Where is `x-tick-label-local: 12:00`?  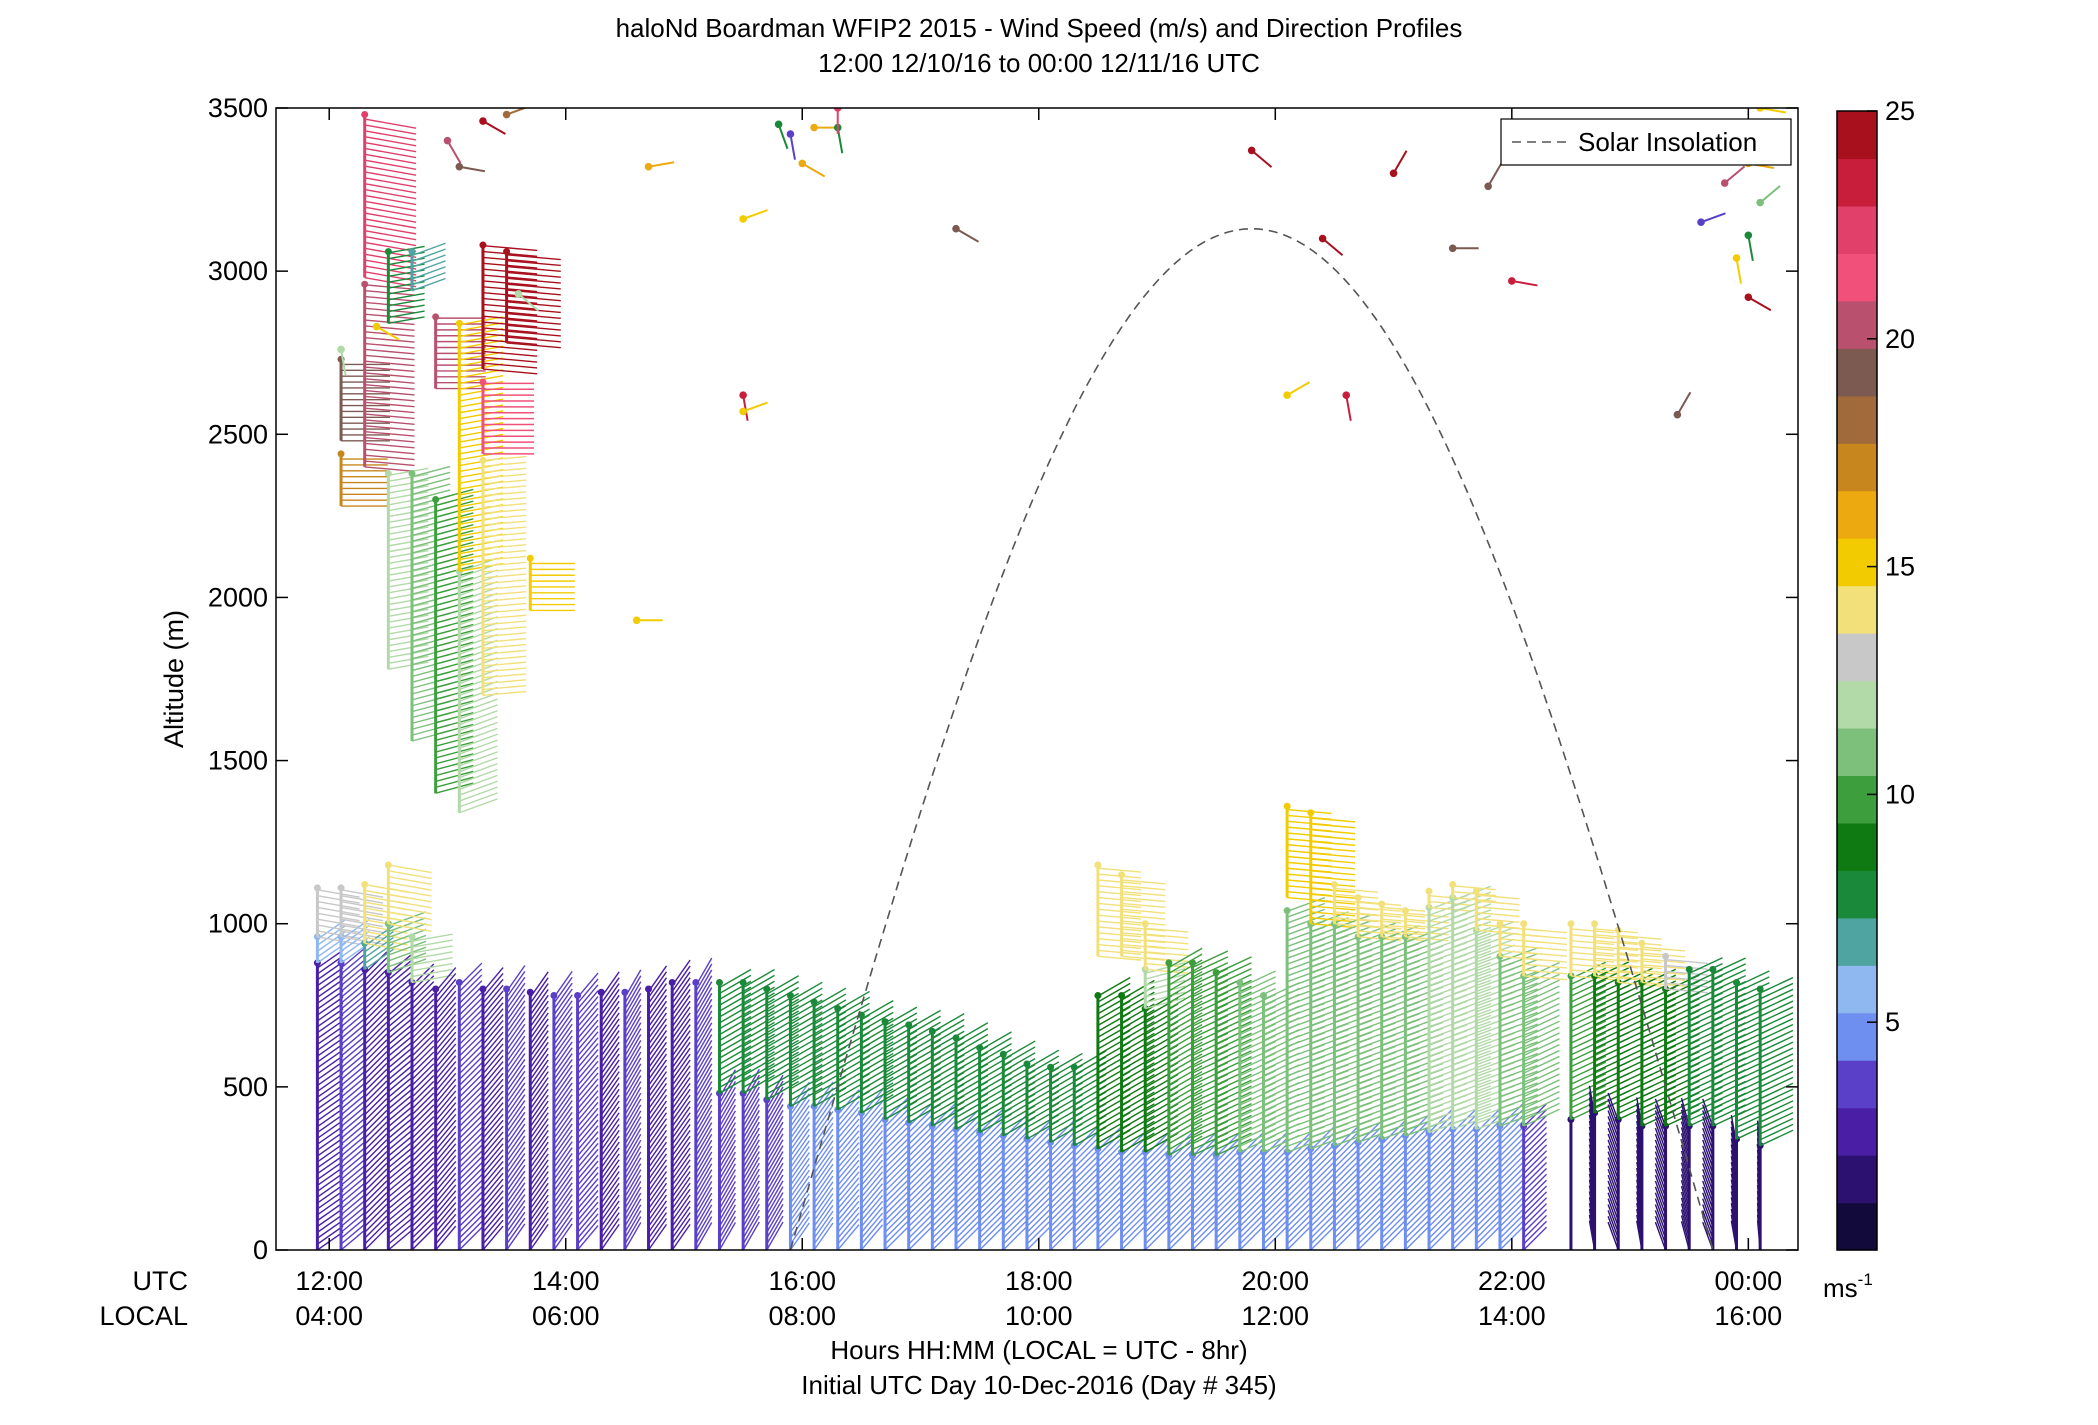 x-tick-label-local: 12:00 is located at coordinates (1276, 1316).